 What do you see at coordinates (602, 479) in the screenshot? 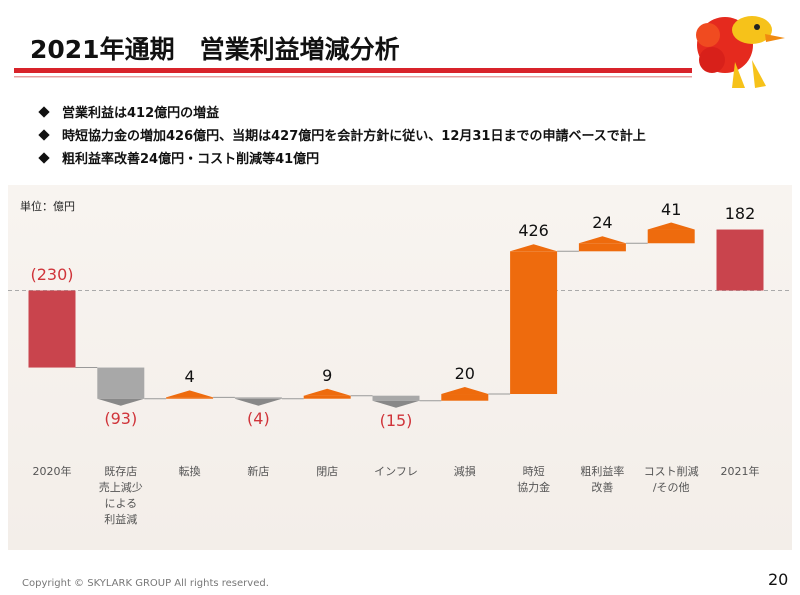
I see `x-tick-label: 粗利益率 改善` at bounding box center [602, 479].